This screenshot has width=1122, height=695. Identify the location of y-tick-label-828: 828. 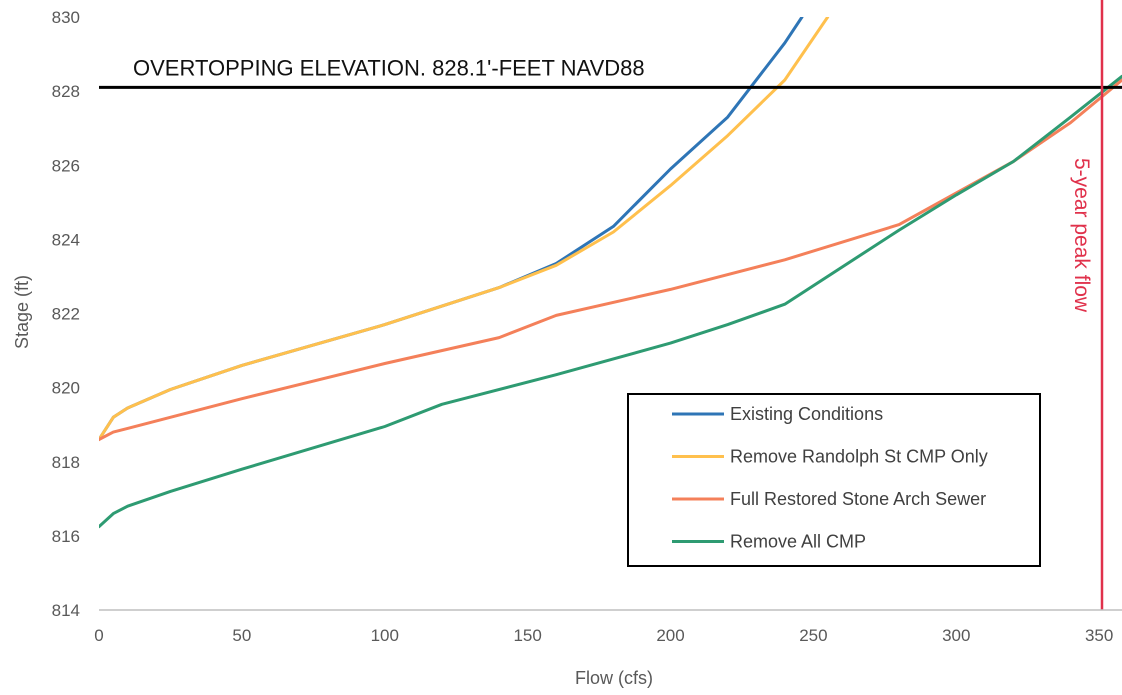
(66, 91).